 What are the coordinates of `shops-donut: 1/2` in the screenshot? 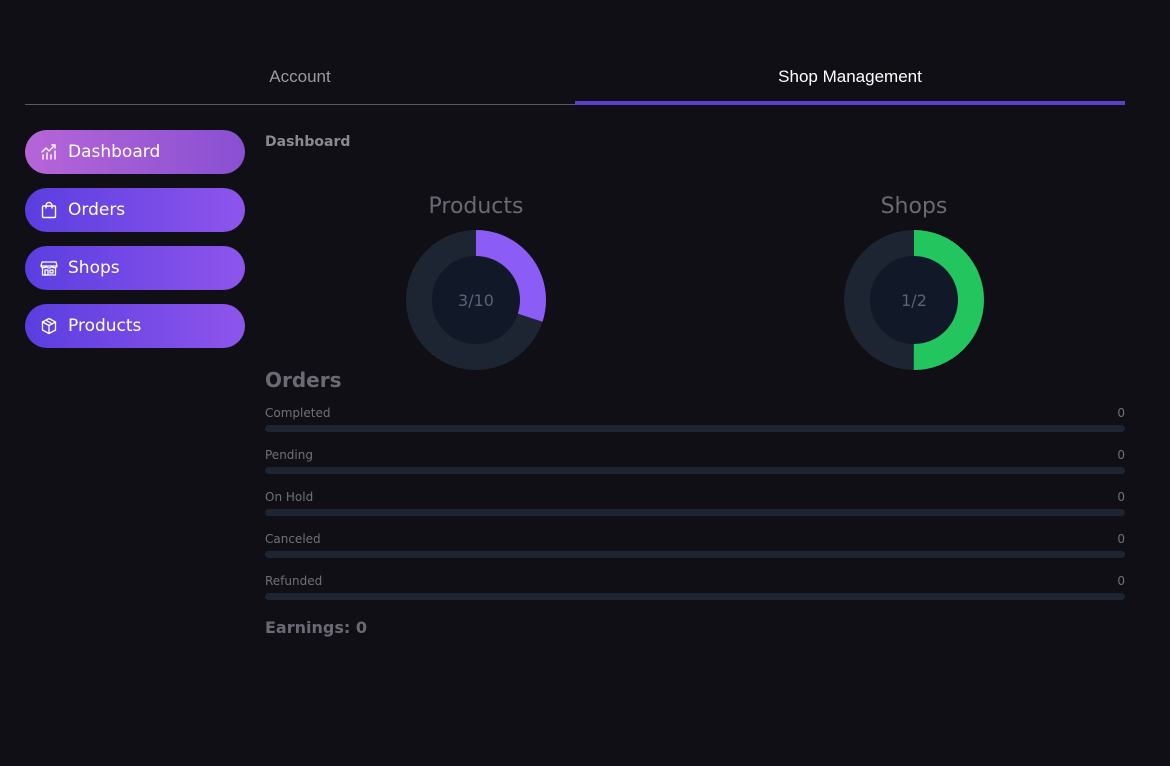 It's located at (914, 300).